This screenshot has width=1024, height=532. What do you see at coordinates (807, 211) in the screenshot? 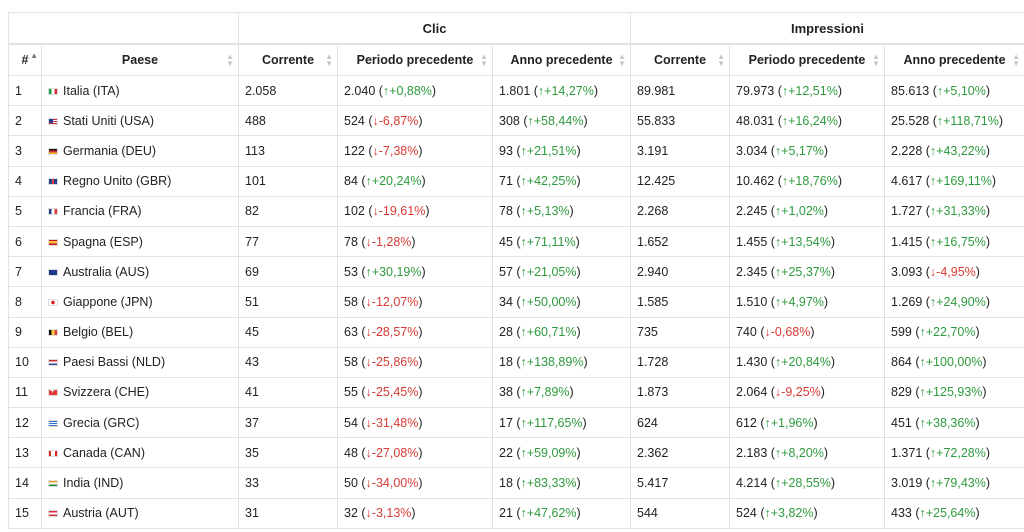
I see `impr-prev-period-cell: 2.245 (↑+1,02%)` at bounding box center [807, 211].